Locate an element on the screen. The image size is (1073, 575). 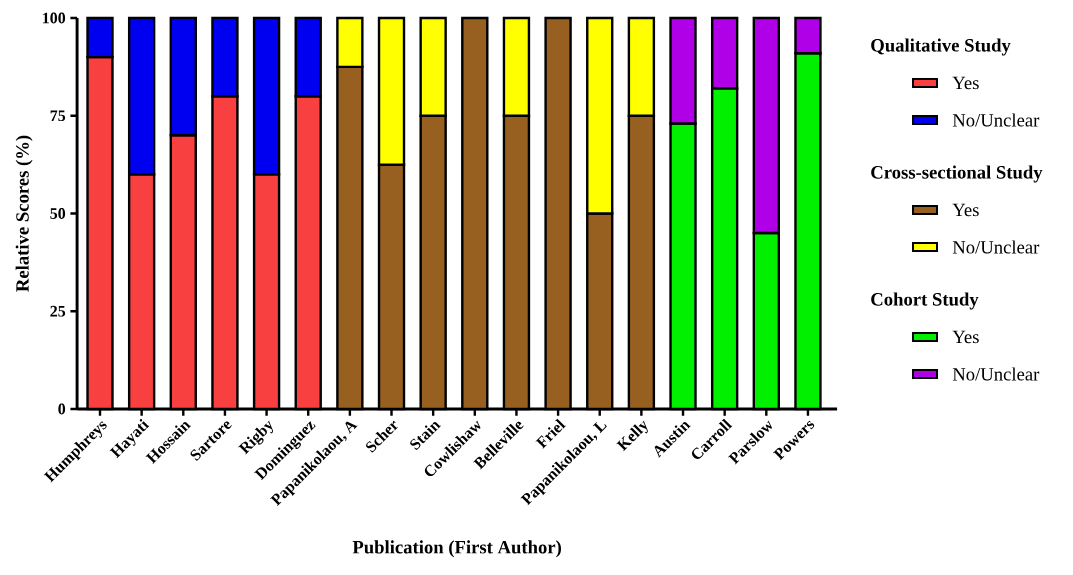
text: Cohort Study is located at coordinates (925, 301).